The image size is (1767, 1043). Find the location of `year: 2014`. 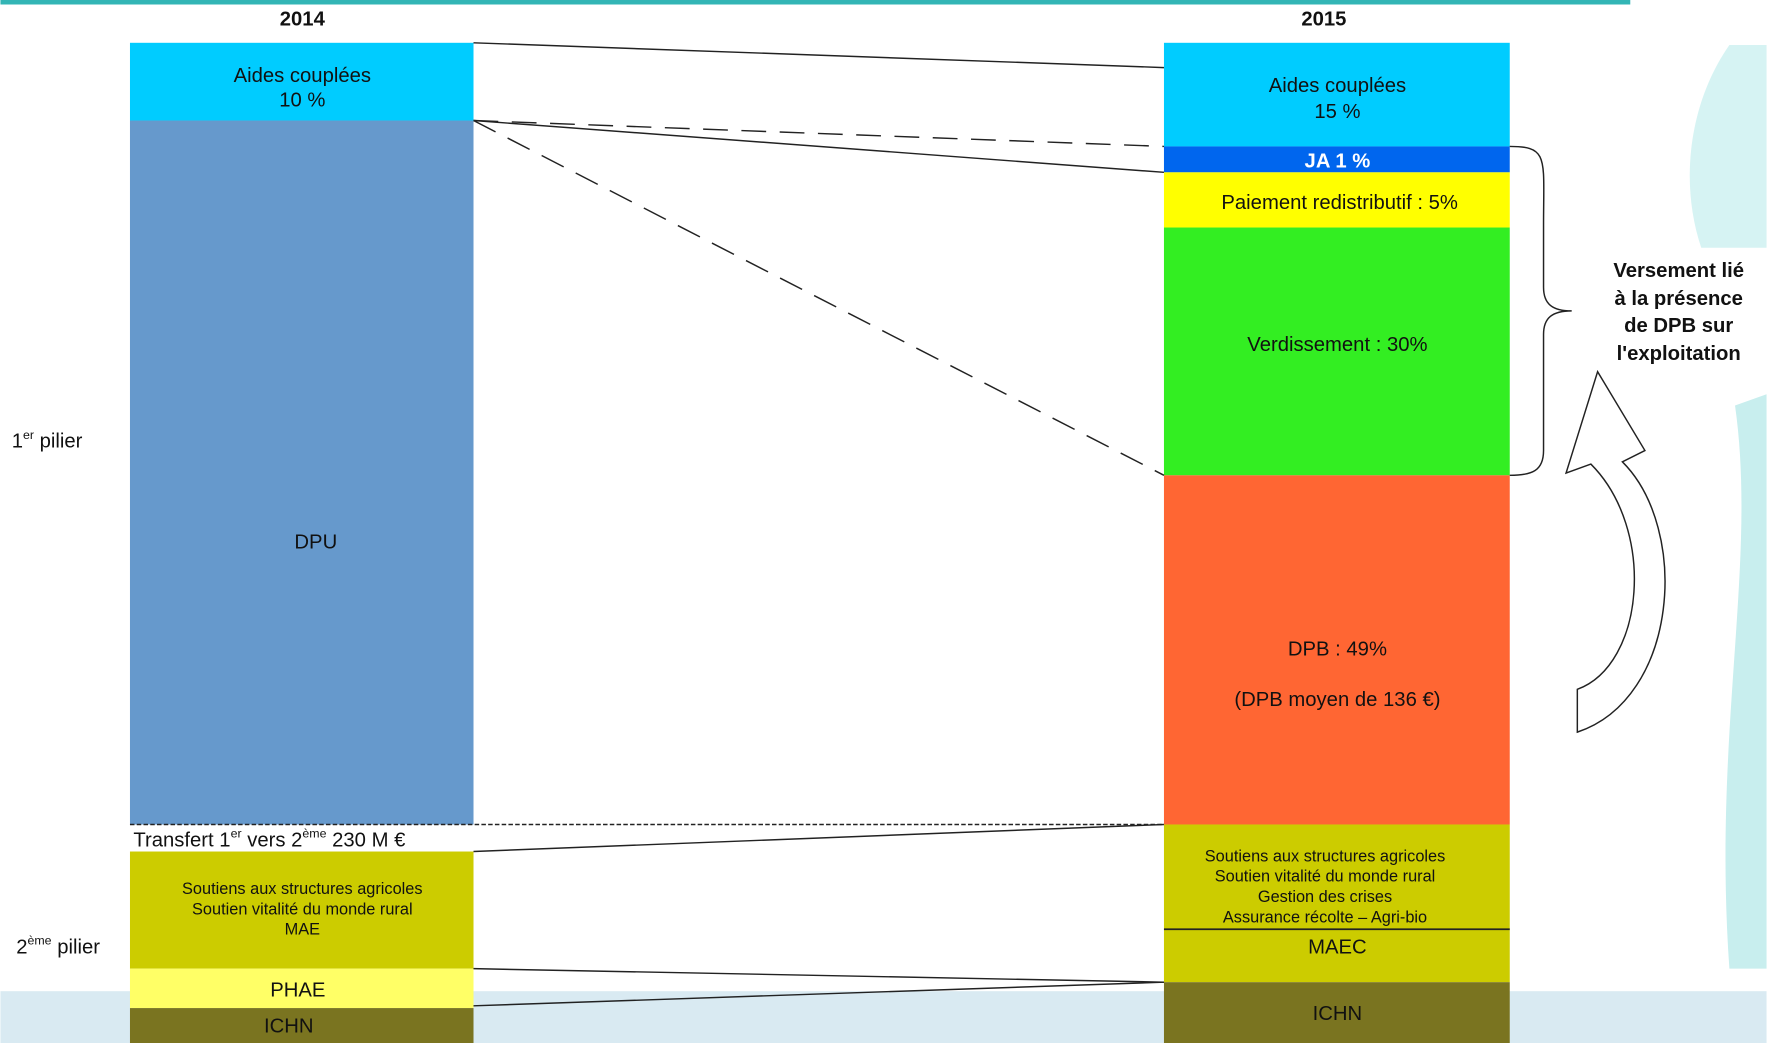

year: 2014 is located at coordinates (303, 20).